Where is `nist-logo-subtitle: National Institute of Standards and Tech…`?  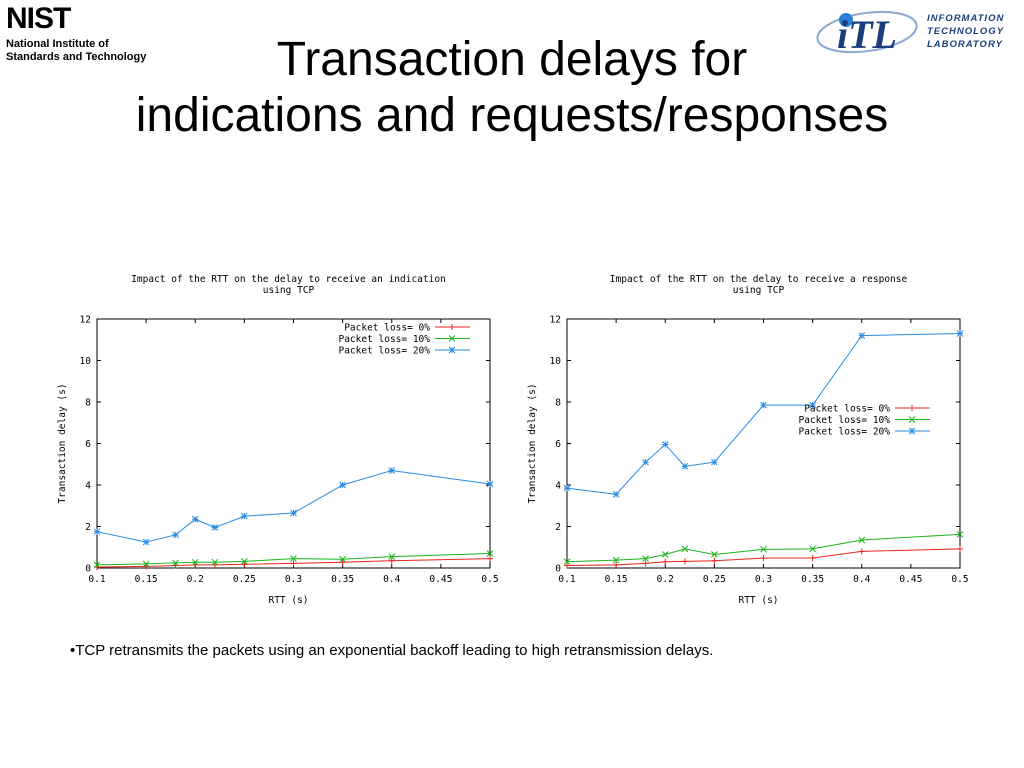 nist-logo-subtitle: National Institute of Standards and Tech… is located at coordinates (76, 50).